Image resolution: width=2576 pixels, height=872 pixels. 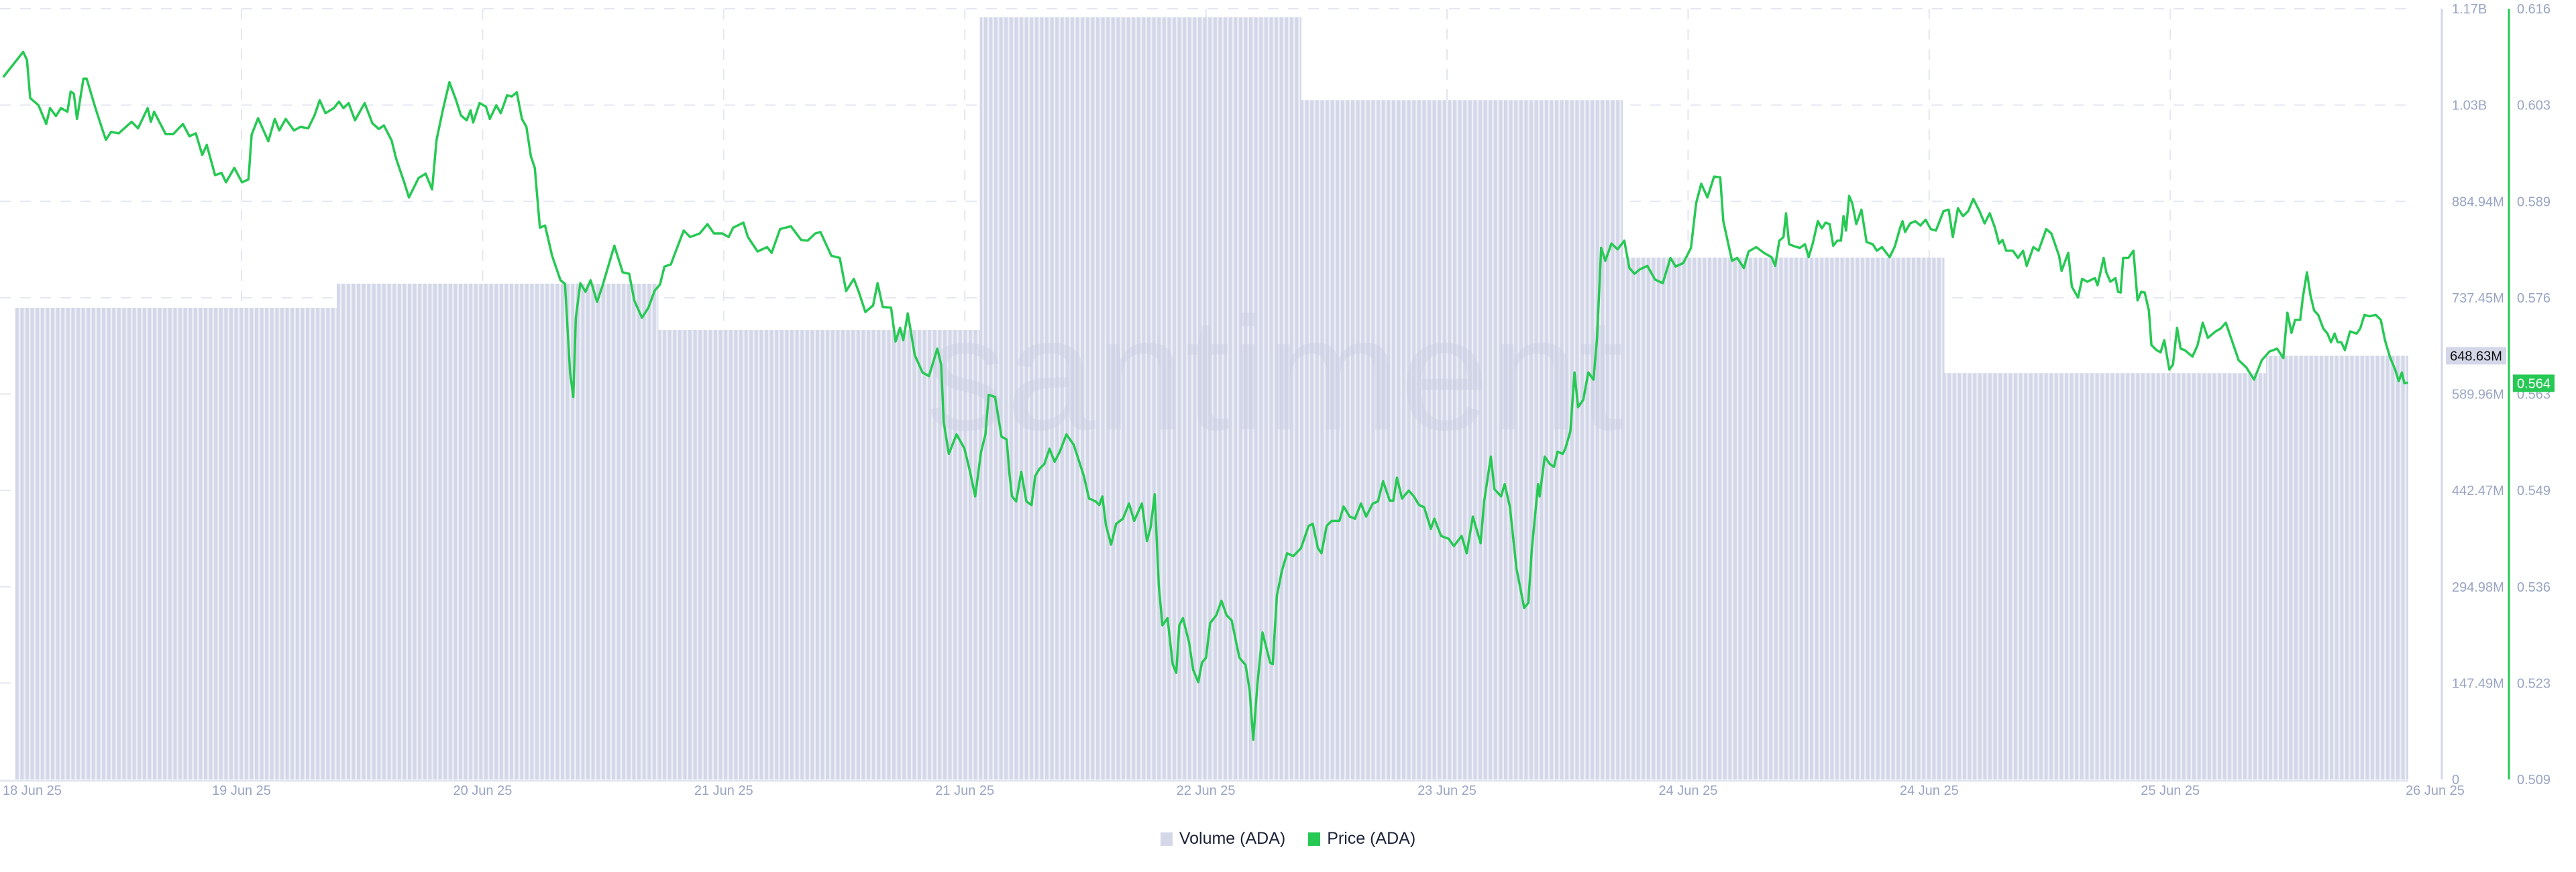 I want to click on current-volume-badge, so click(x=2476, y=356).